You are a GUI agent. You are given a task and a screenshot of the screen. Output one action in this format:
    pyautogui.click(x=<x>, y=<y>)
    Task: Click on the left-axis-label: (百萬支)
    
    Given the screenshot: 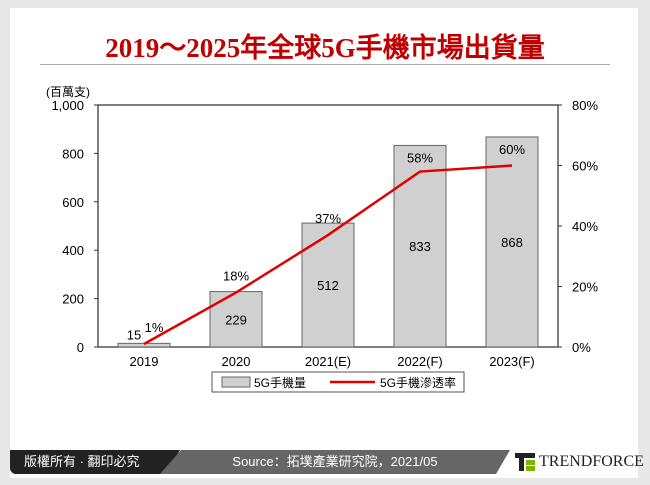 What is the action you would take?
    pyautogui.click(x=68, y=92)
    